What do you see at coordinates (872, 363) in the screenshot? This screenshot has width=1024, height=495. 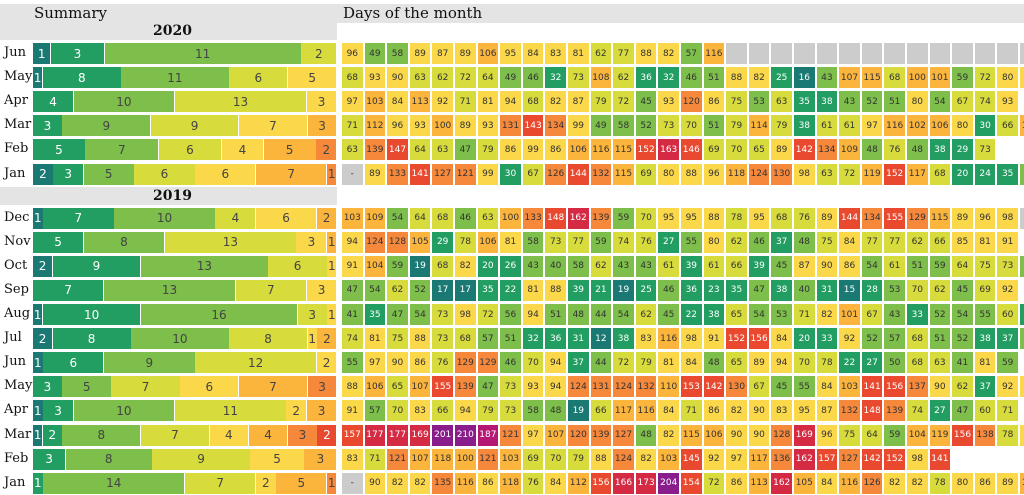 I see `day-cell: 27` at bounding box center [872, 363].